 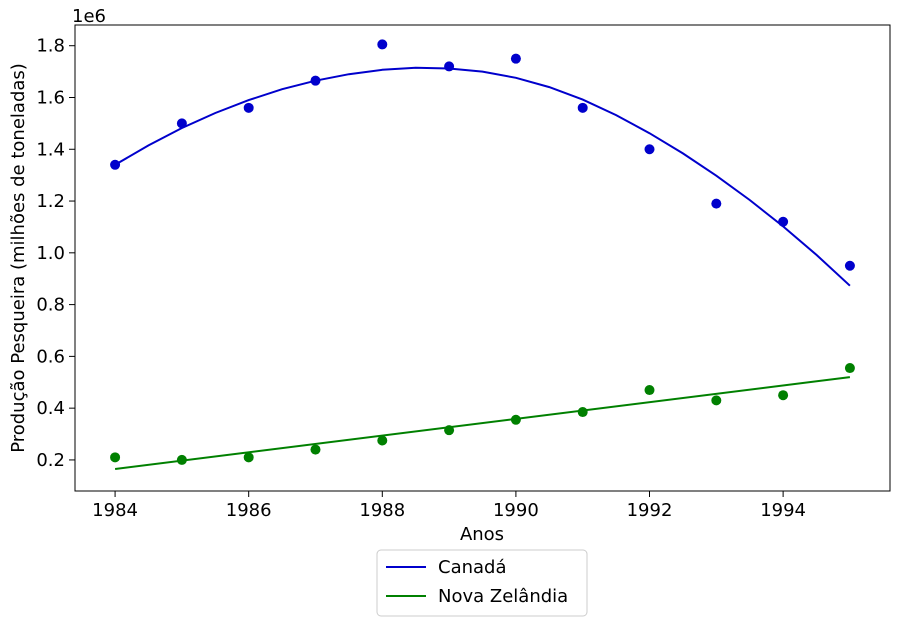 I want to click on y-axis: 0.2 0.4 0.6 0.8 1.0 1.2 1.4 1.6 1.8, so click(x=55, y=253).